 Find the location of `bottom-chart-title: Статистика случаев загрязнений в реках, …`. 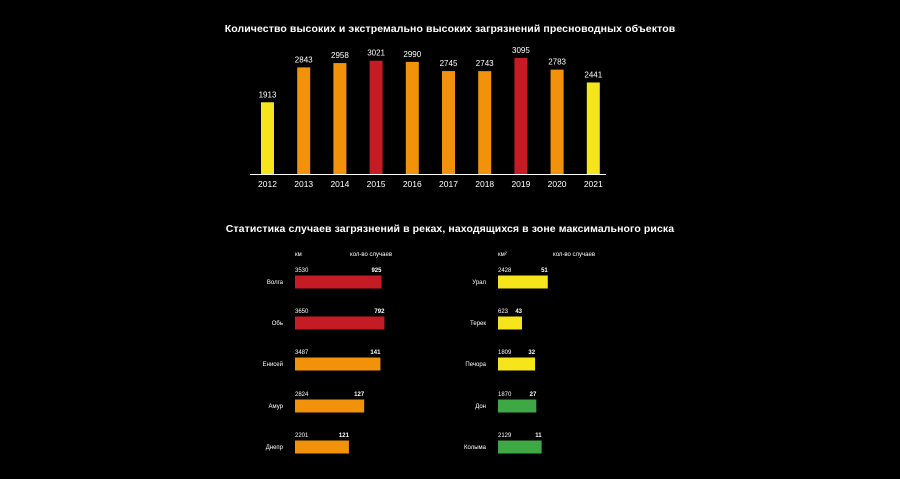

bottom-chart-title: Статистика случаев загрязнений в реках, … is located at coordinates (450, 229).